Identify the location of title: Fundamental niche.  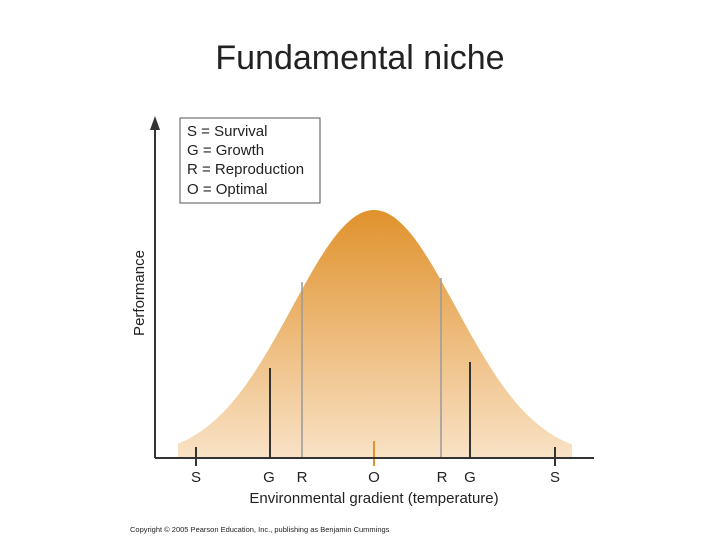
(359, 58).